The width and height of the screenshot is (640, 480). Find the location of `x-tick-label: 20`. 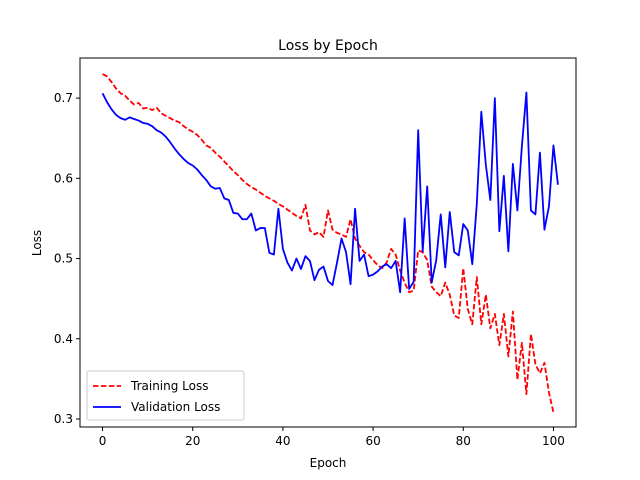

x-tick-label: 20 is located at coordinates (192, 441).